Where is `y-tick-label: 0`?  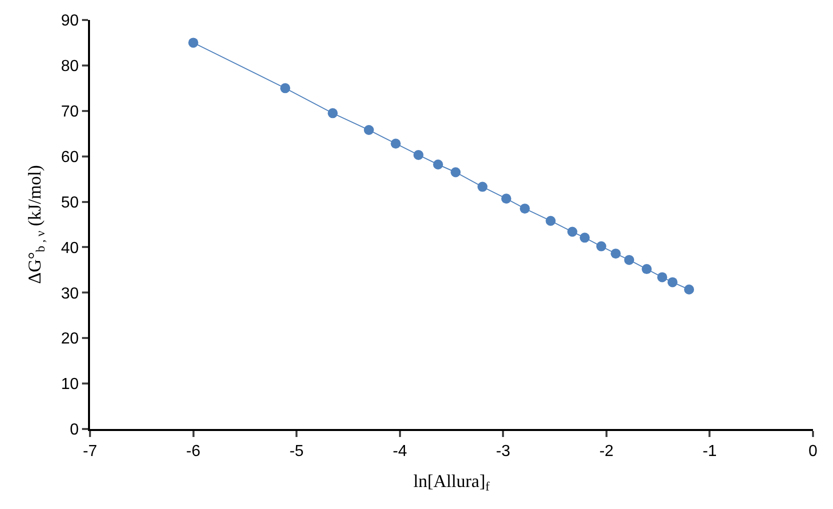 y-tick-label: 0 is located at coordinates (74, 430).